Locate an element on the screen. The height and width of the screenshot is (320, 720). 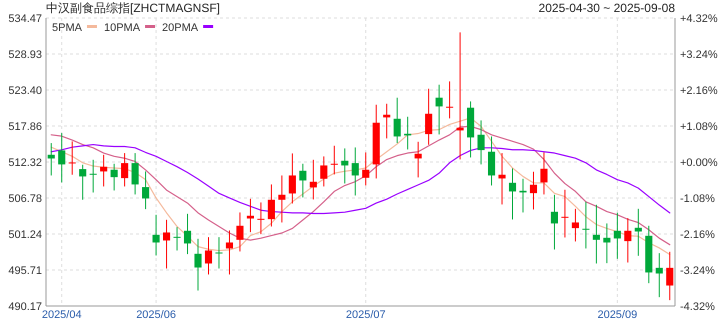
y2-tick-label: +4.32% is located at coordinates (699, 19).